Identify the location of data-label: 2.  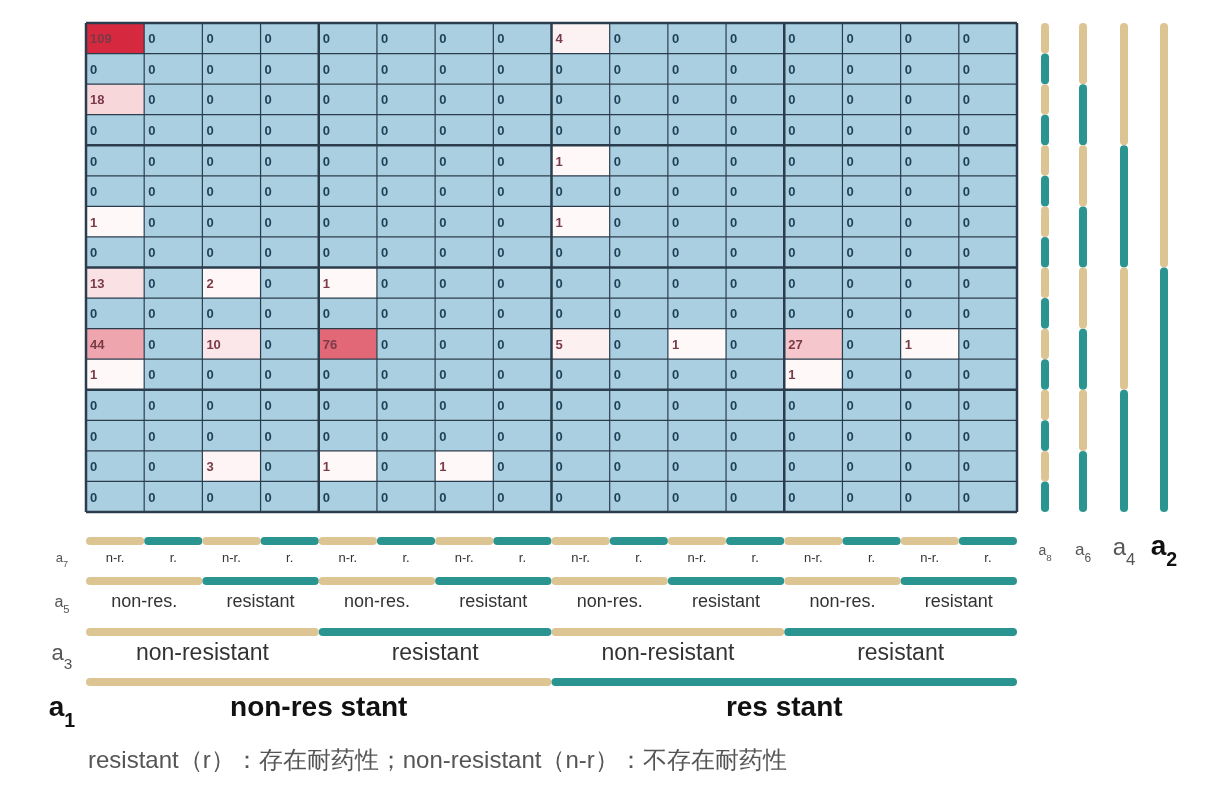
(210, 283).